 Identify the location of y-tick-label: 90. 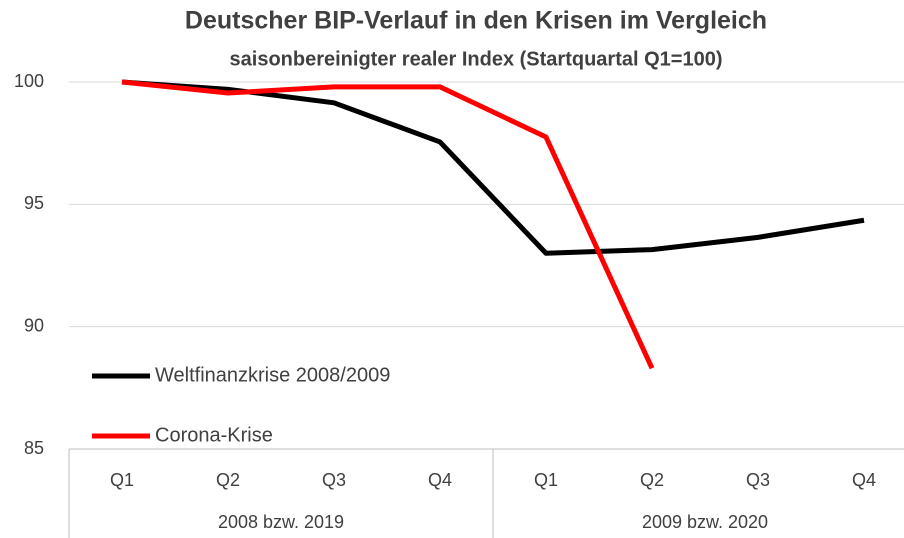
(34, 325).